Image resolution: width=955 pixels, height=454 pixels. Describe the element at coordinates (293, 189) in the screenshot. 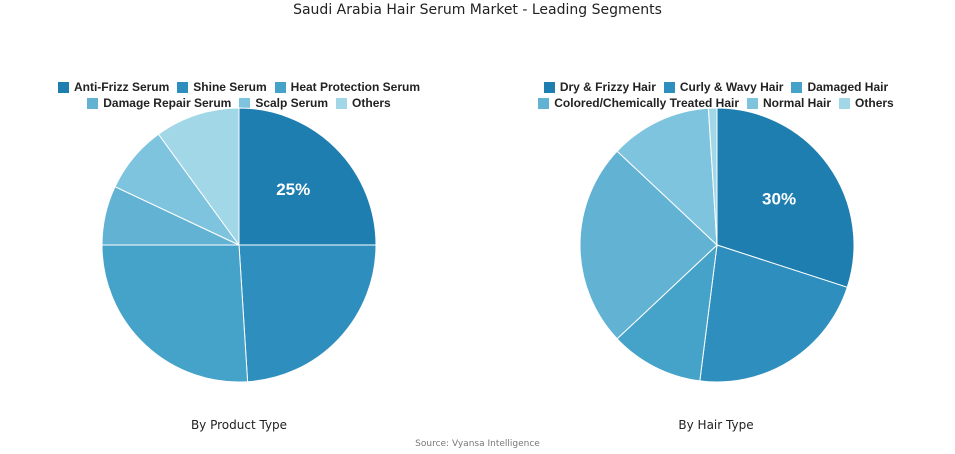

I see `data-label-anti-frizz-serum: 25%` at that location.